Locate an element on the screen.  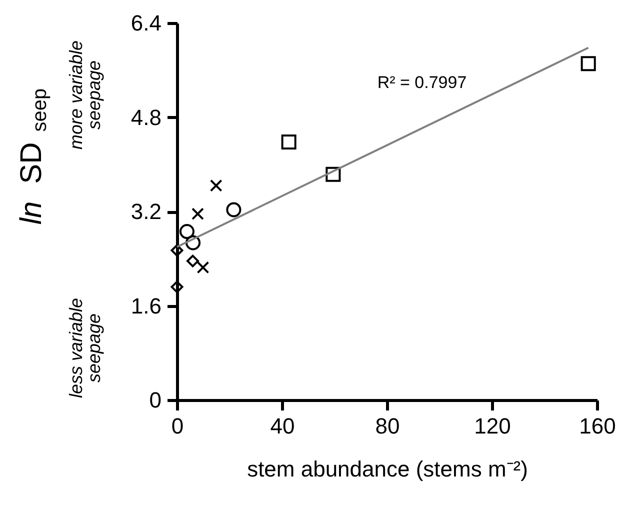
x-tick-label: 120 is located at coordinates (492, 426).